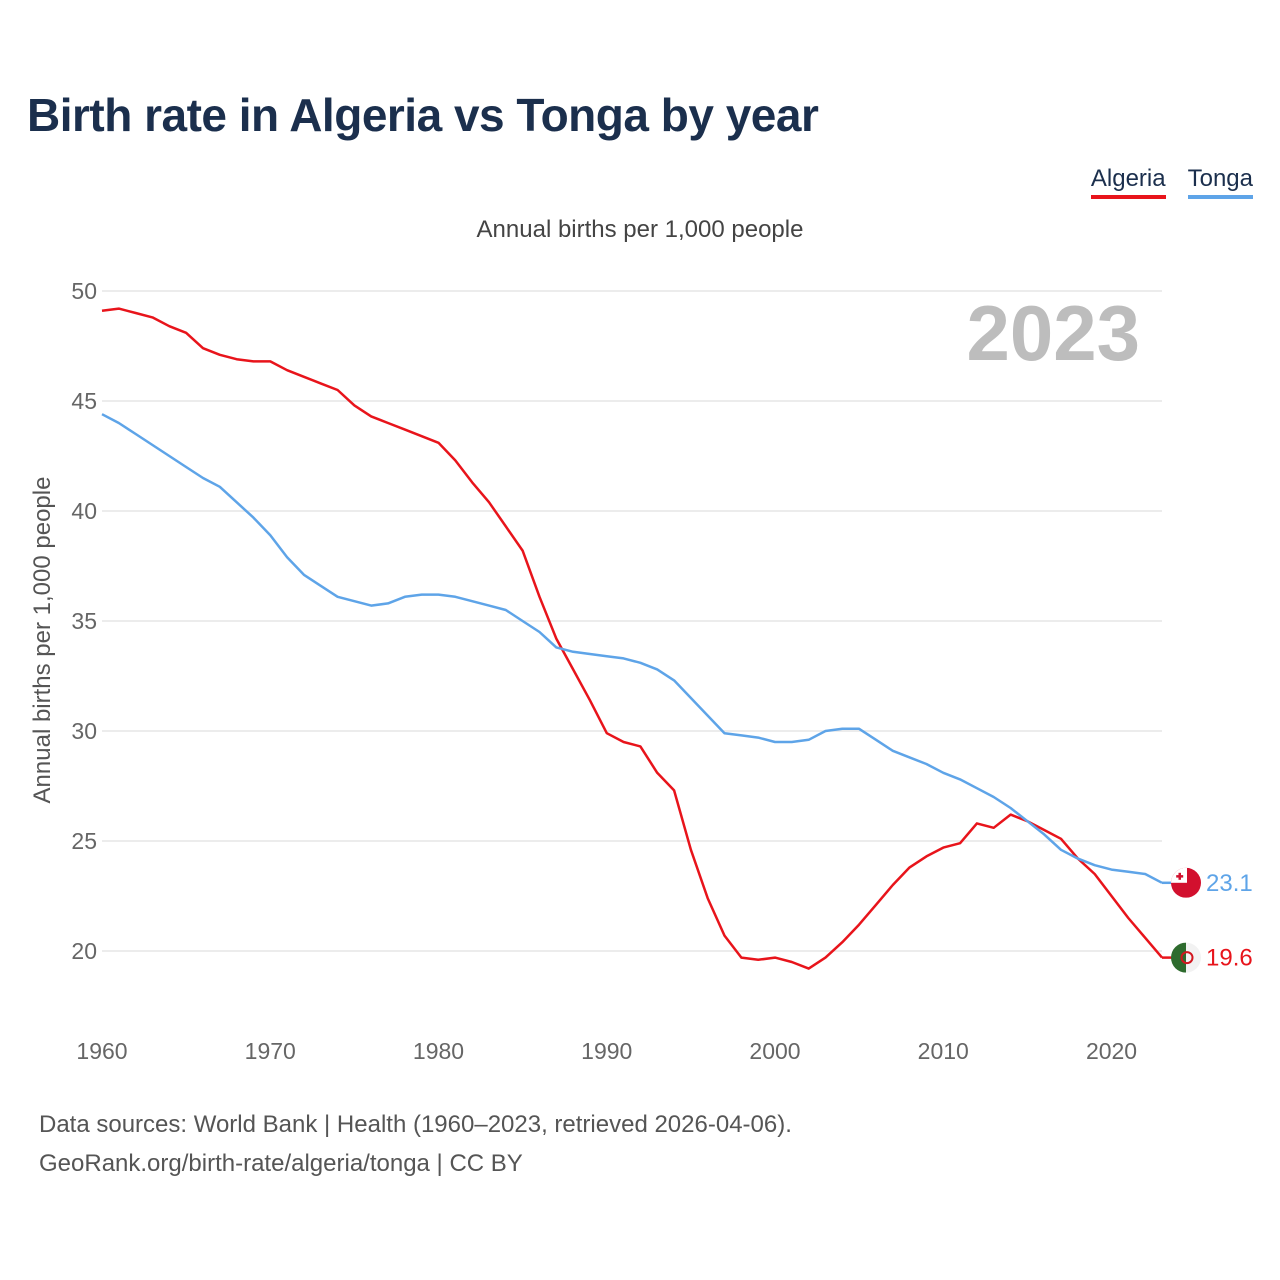 This screenshot has width=1280, height=1280. Describe the element at coordinates (1053, 333) in the screenshot. I see `year-watermark: 2023` at that location.